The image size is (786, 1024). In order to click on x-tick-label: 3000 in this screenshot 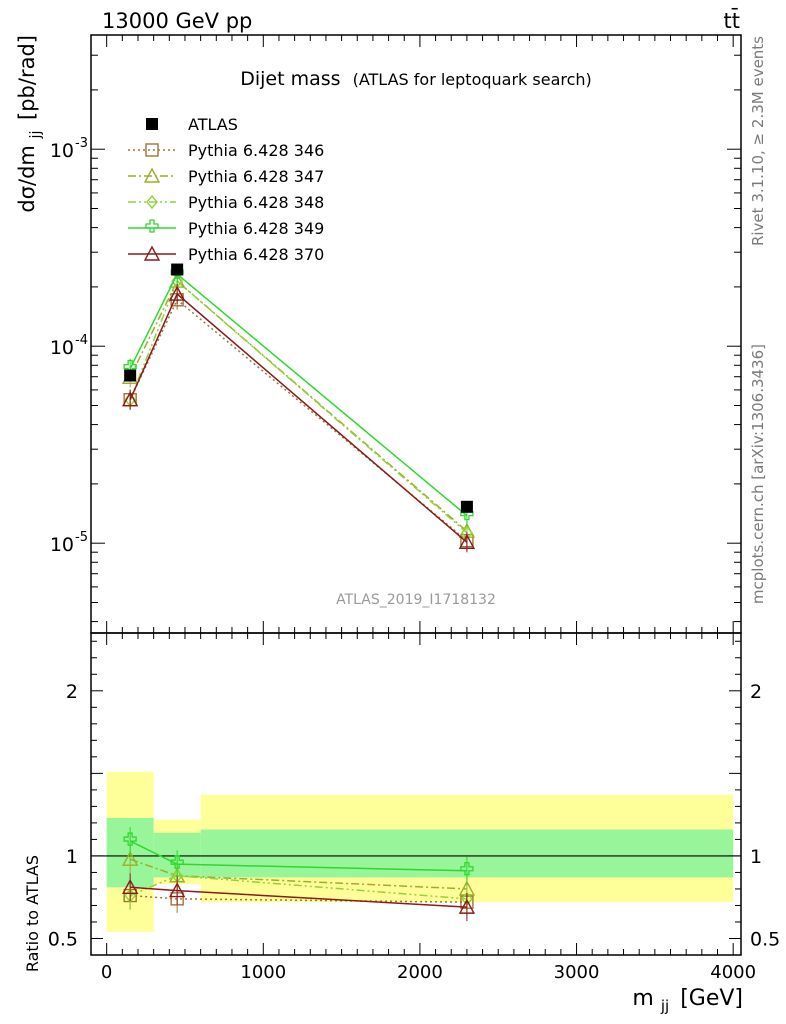, I will do `click(577, 972)`.